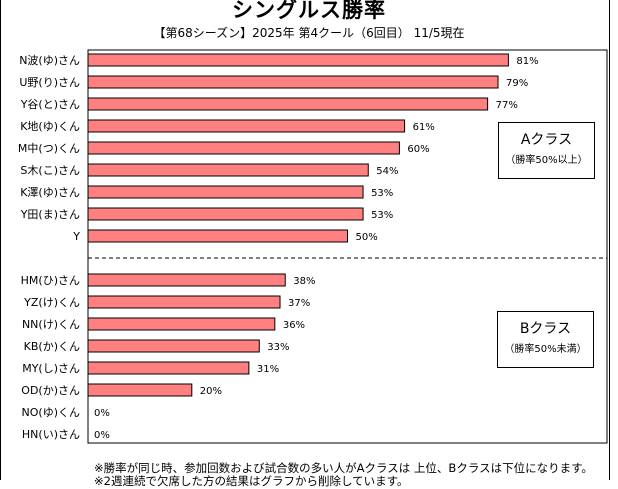 The width and height of the screenshot is (618, 489). Describe the element at coordinates (517, 83) in the screenshot. I see `data-label: 79%` at that location.